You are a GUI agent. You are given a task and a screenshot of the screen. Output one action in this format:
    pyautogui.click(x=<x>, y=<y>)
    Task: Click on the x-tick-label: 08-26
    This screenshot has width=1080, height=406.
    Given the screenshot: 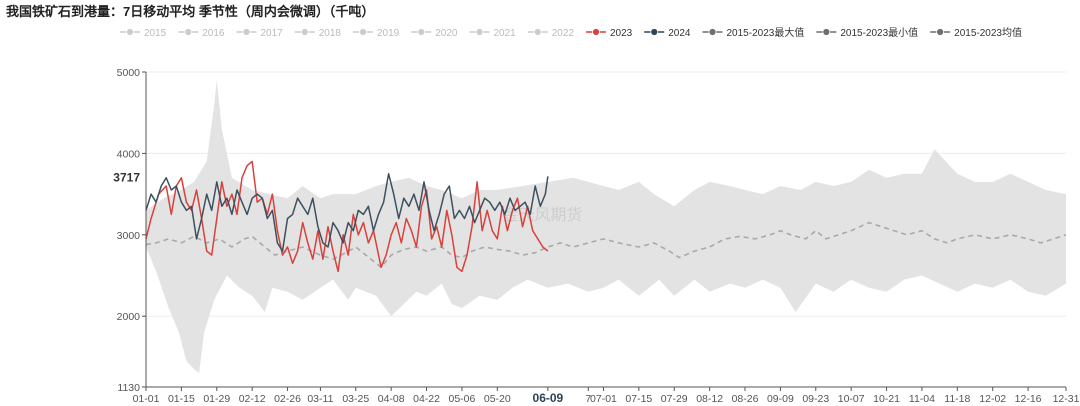 What is the action you would take?
    pyautogui.click(x=745, y=399)
    